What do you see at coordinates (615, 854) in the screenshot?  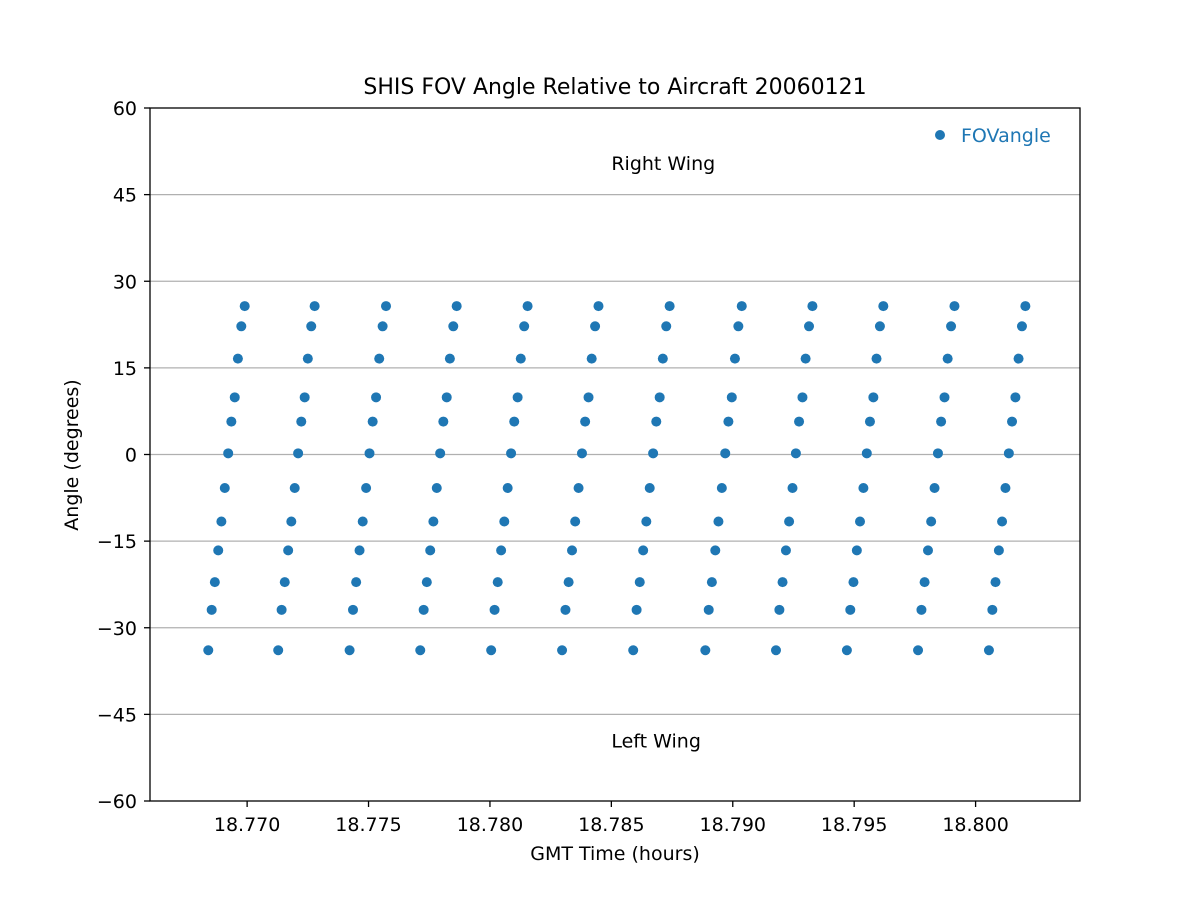 I see `x-axis-label: GMT Time (hours)` at bounding box center [615, 854].